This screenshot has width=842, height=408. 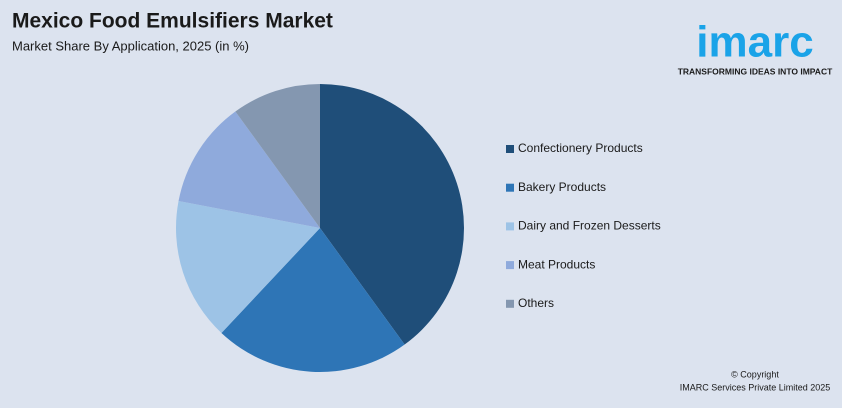 What do you see at coordinates (754, 42) in the screenshot?
I see `logo: imarc` at bounding box center [754, 42].